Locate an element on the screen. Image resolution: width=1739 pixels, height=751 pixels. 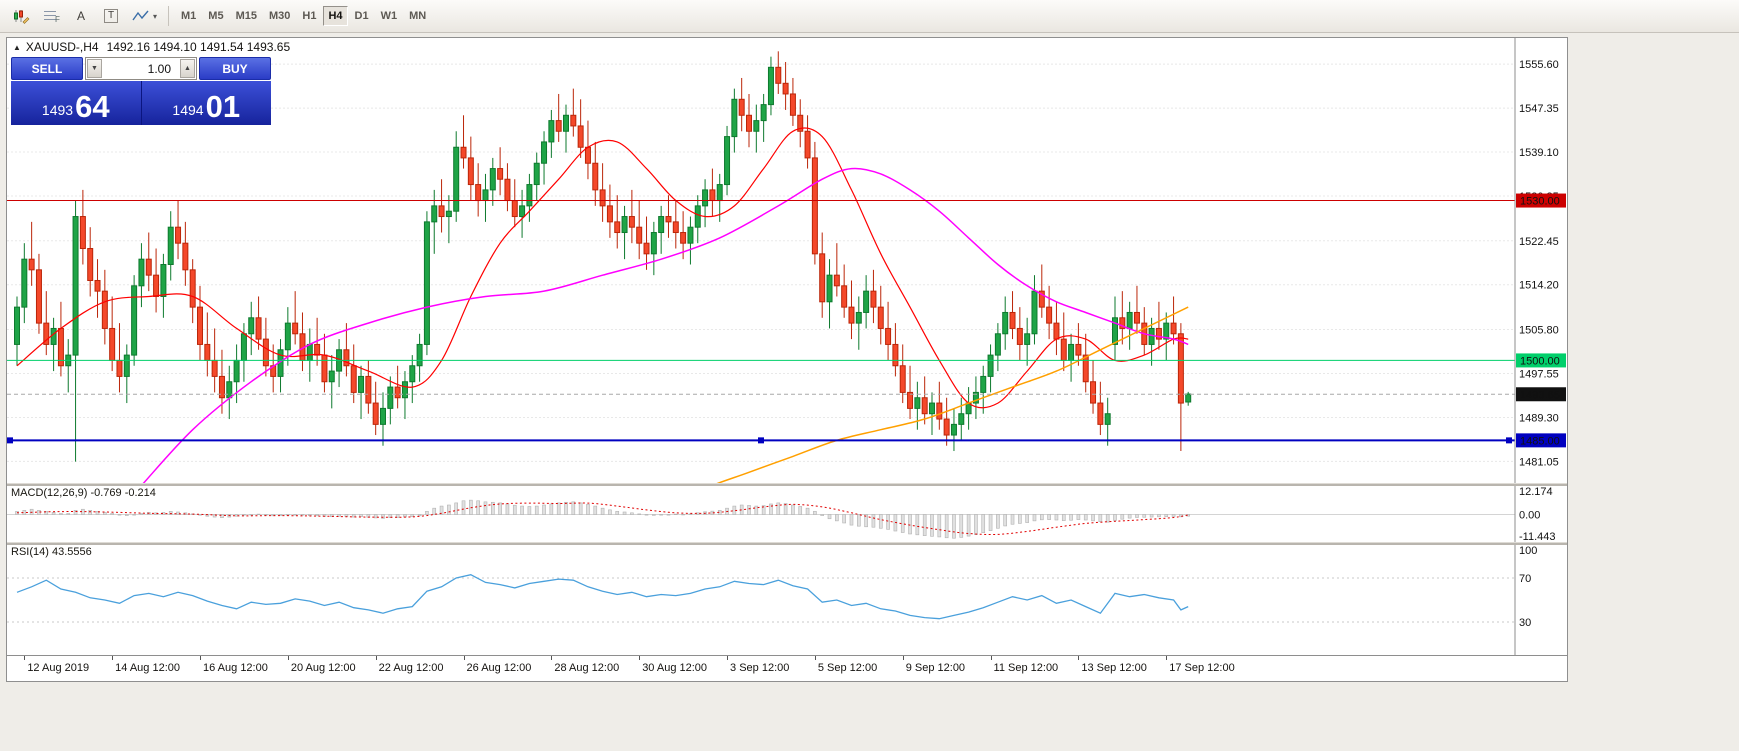
candles-glyph is located at coordinates (21, 16).